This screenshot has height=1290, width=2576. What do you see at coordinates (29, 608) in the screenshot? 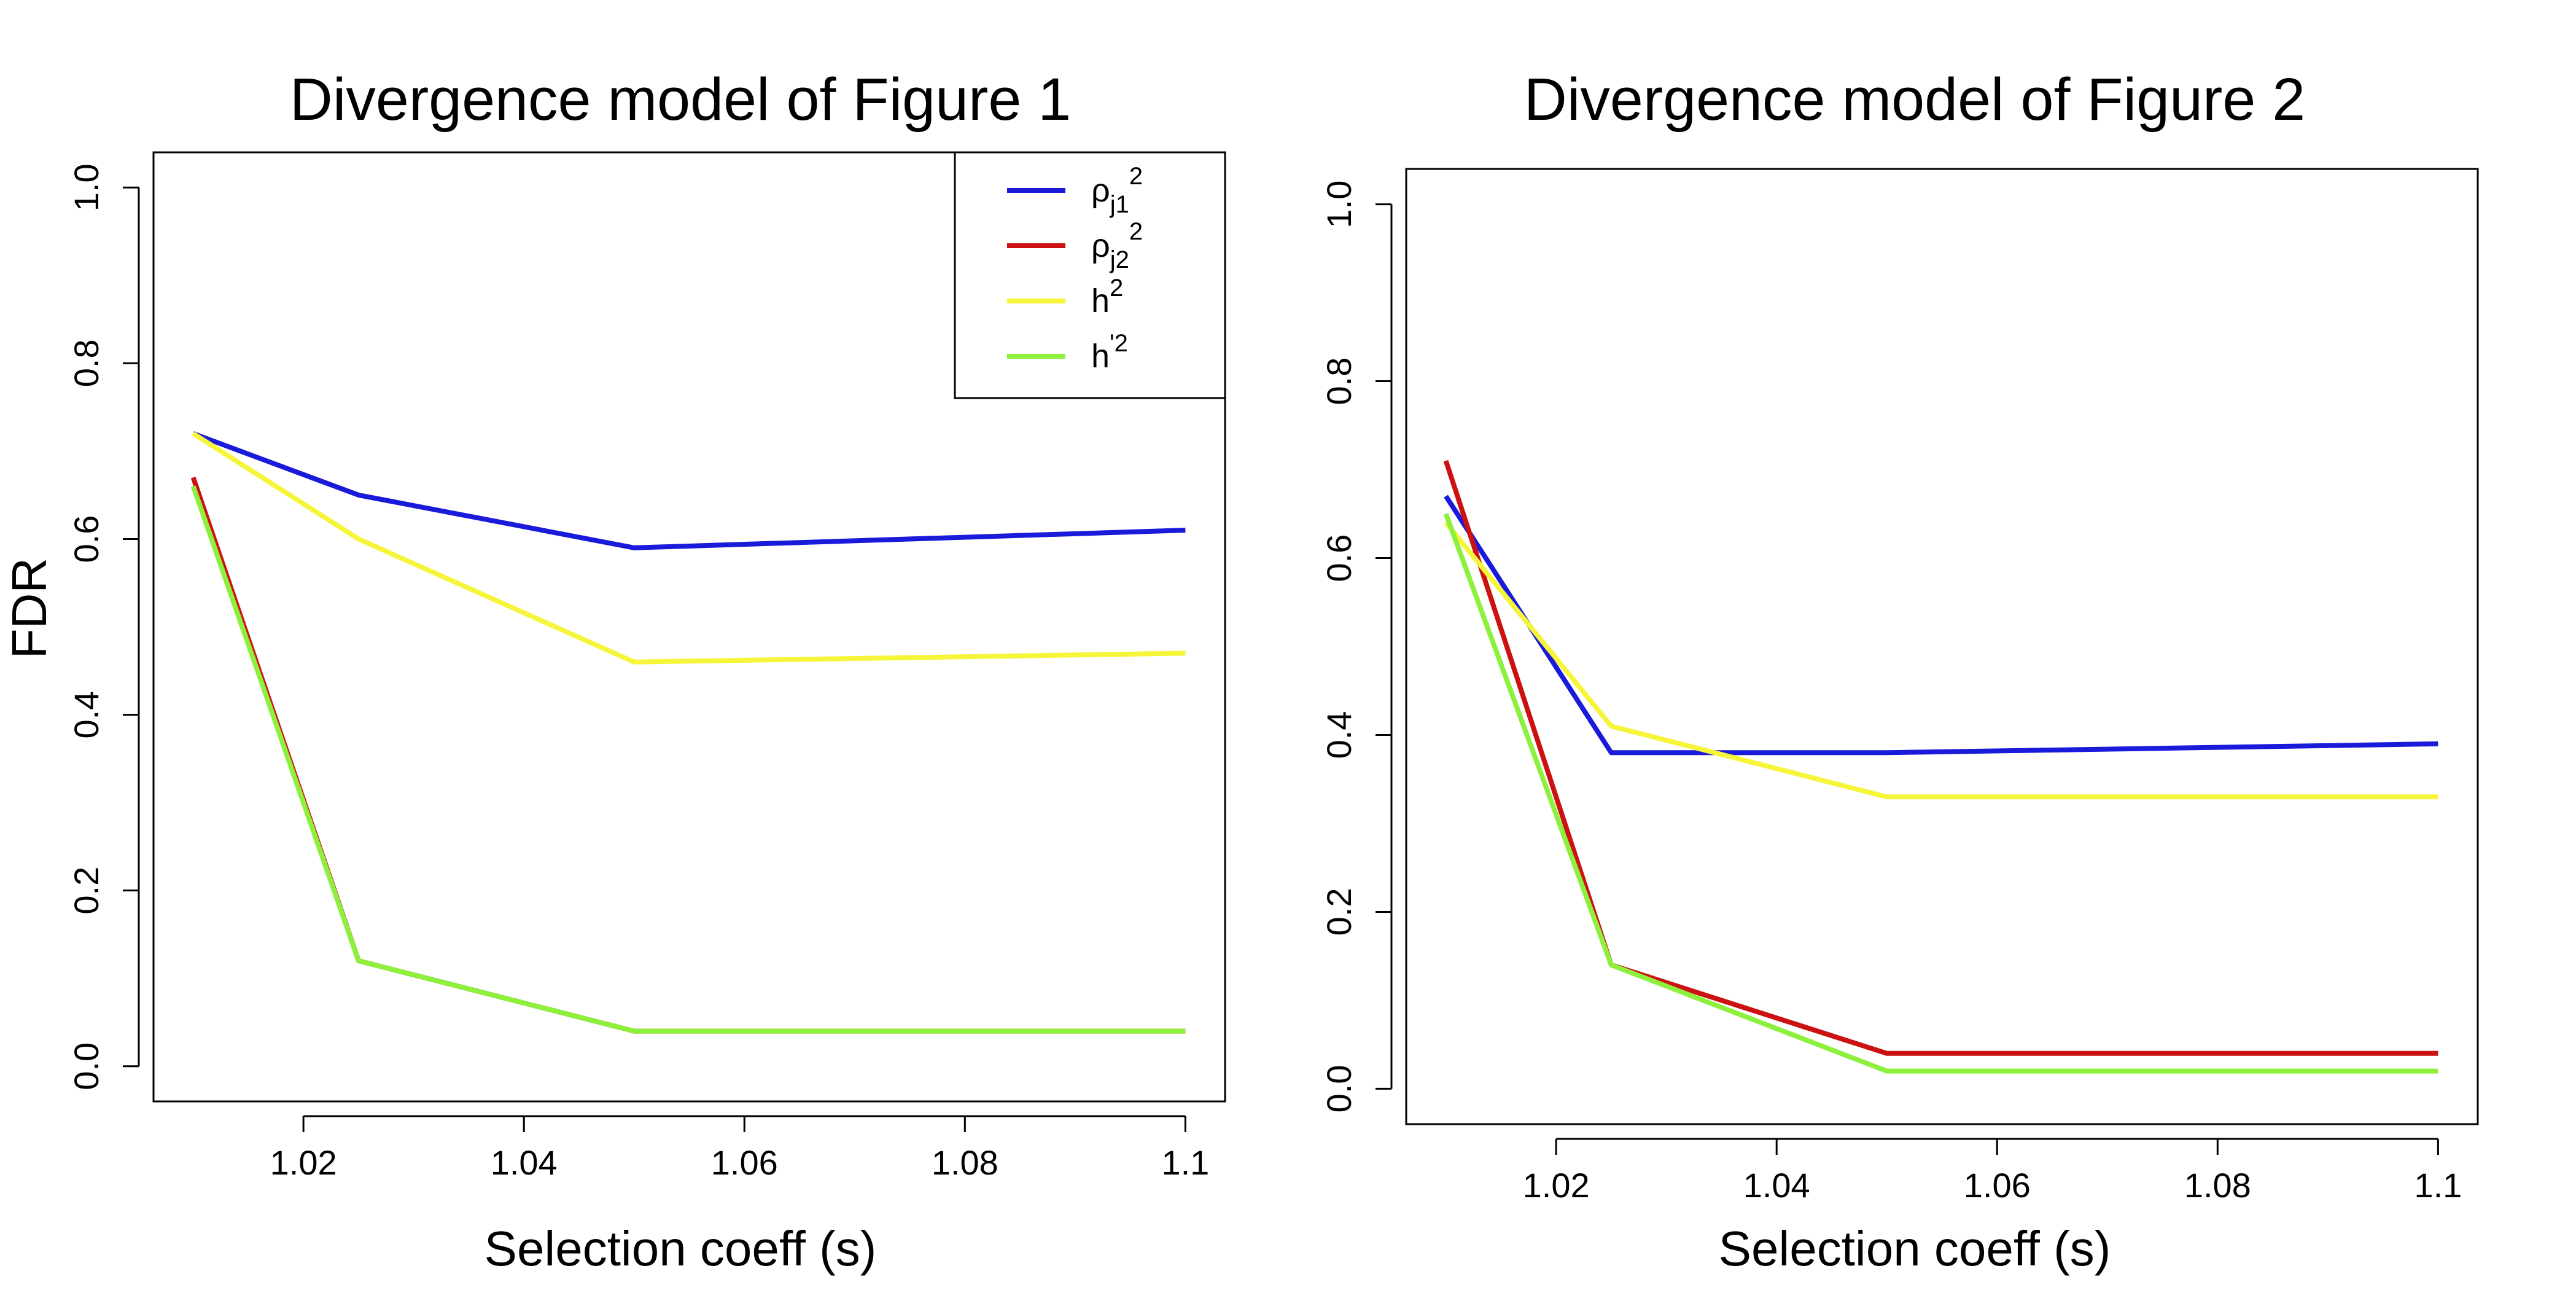
I see `y-axis-label: FDR` at bounding box center [29, 608].